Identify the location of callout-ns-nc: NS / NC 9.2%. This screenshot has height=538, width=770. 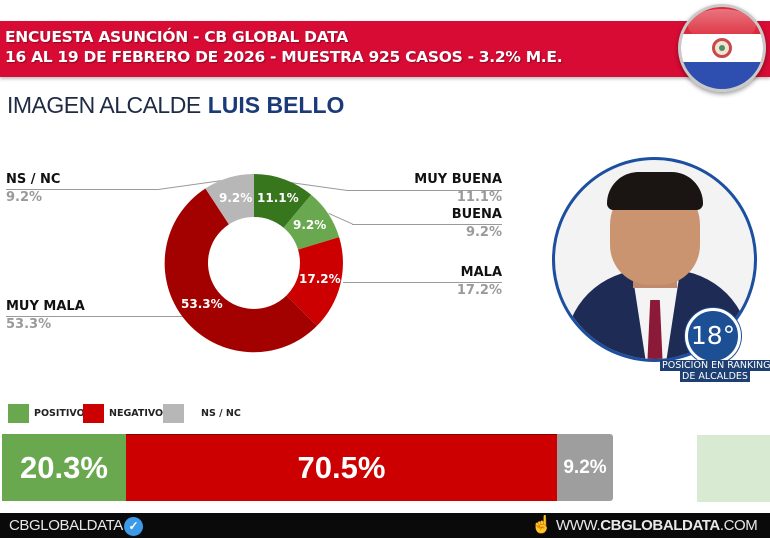
(33, 188).